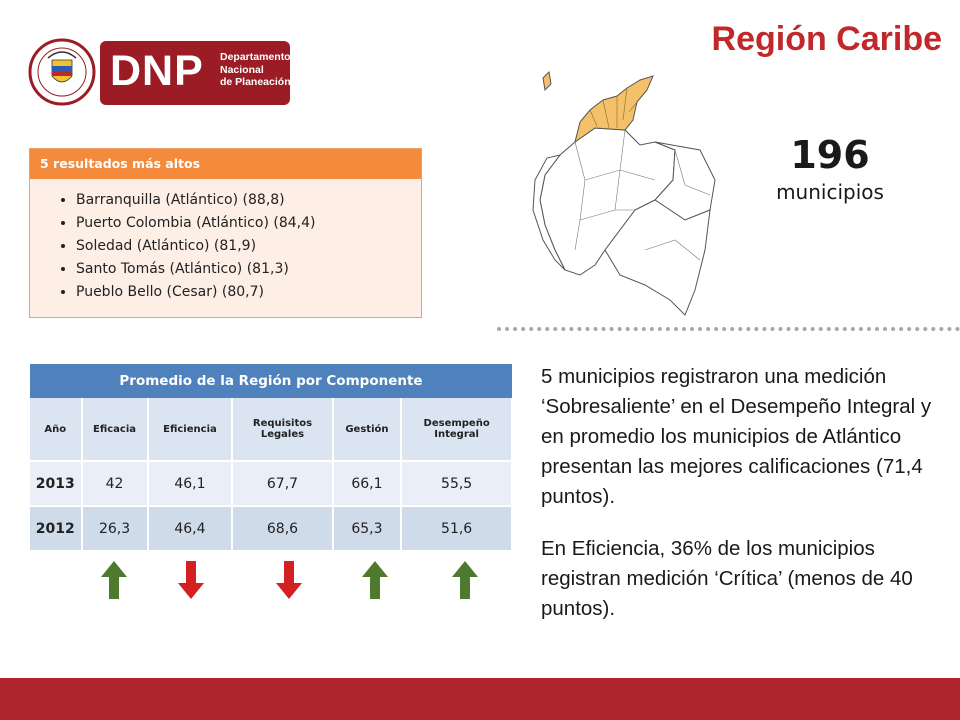  I want to click on table-cell: 26,3, so click(115, 527).